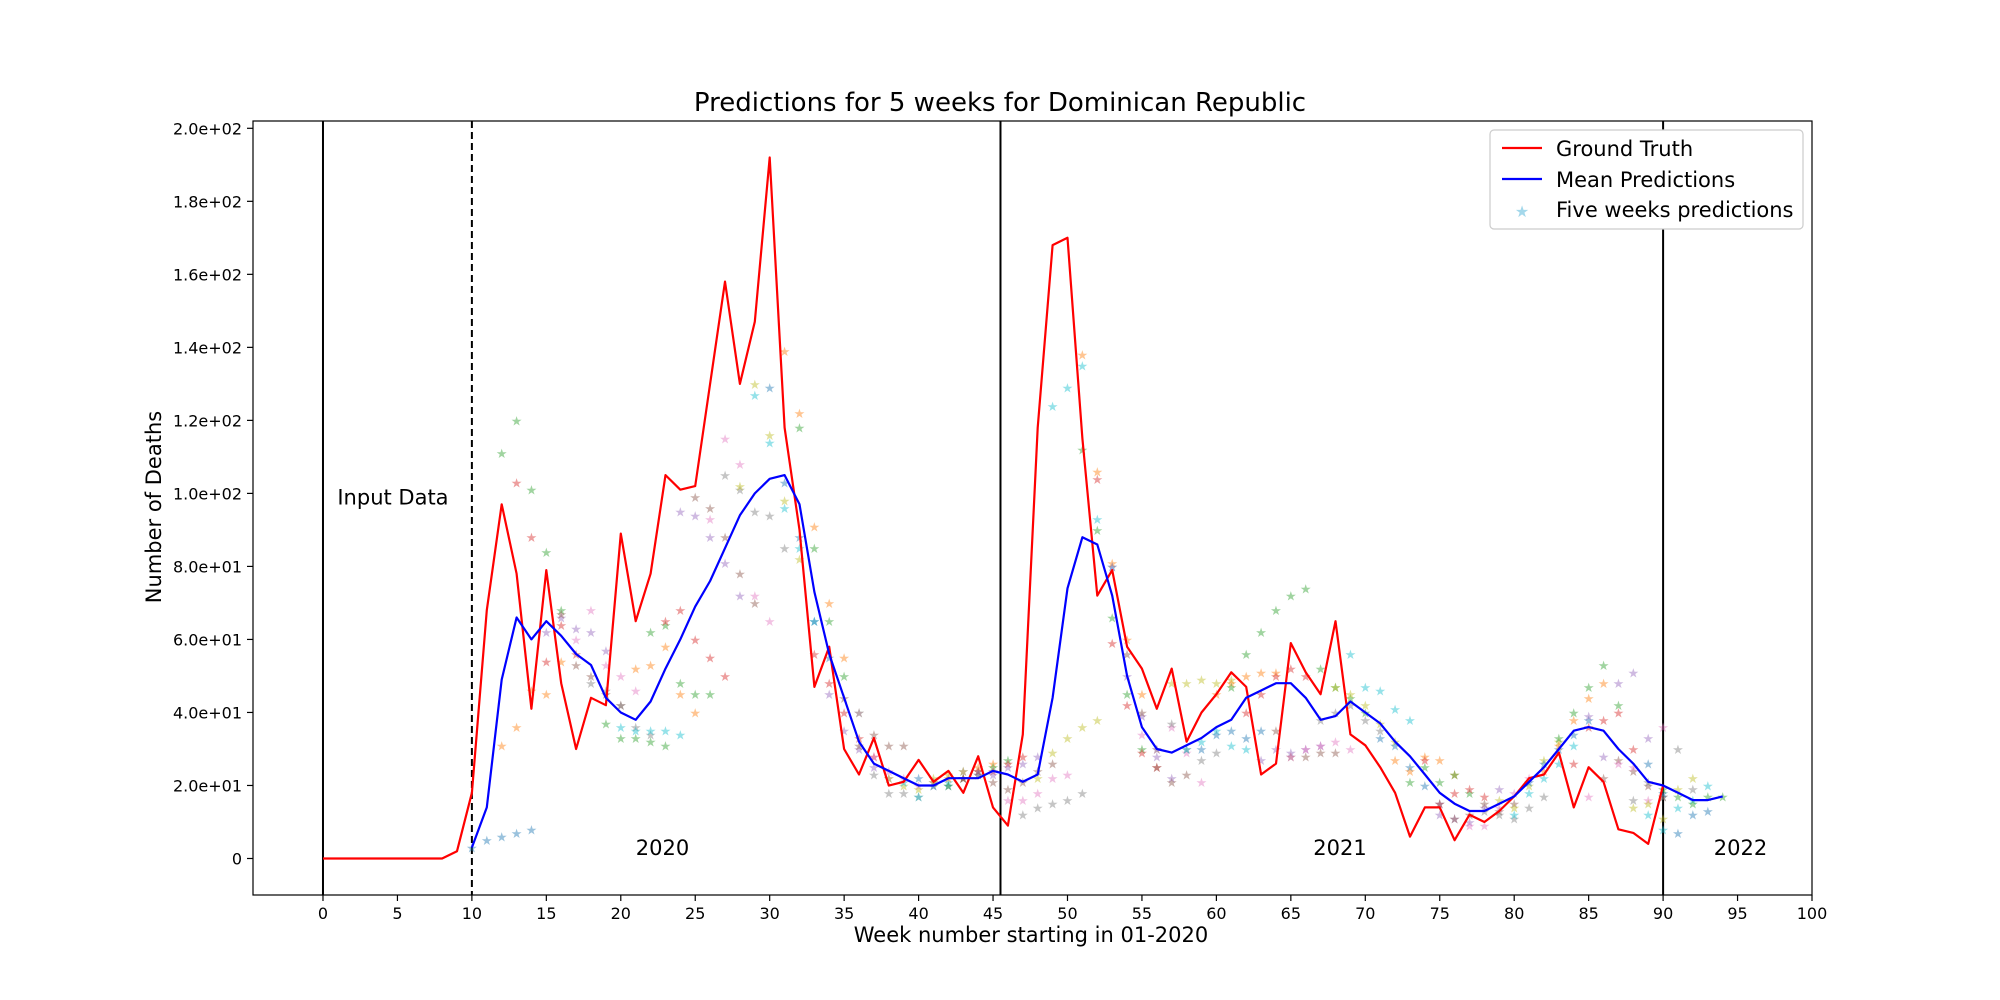 This screenshot has width=2000, height=1000. What do you see at coordinates (1645, 180) in the screenshot?
I see `legend-label-mean-predictions: Mean Predictions` at bounding box center [1645, 180].